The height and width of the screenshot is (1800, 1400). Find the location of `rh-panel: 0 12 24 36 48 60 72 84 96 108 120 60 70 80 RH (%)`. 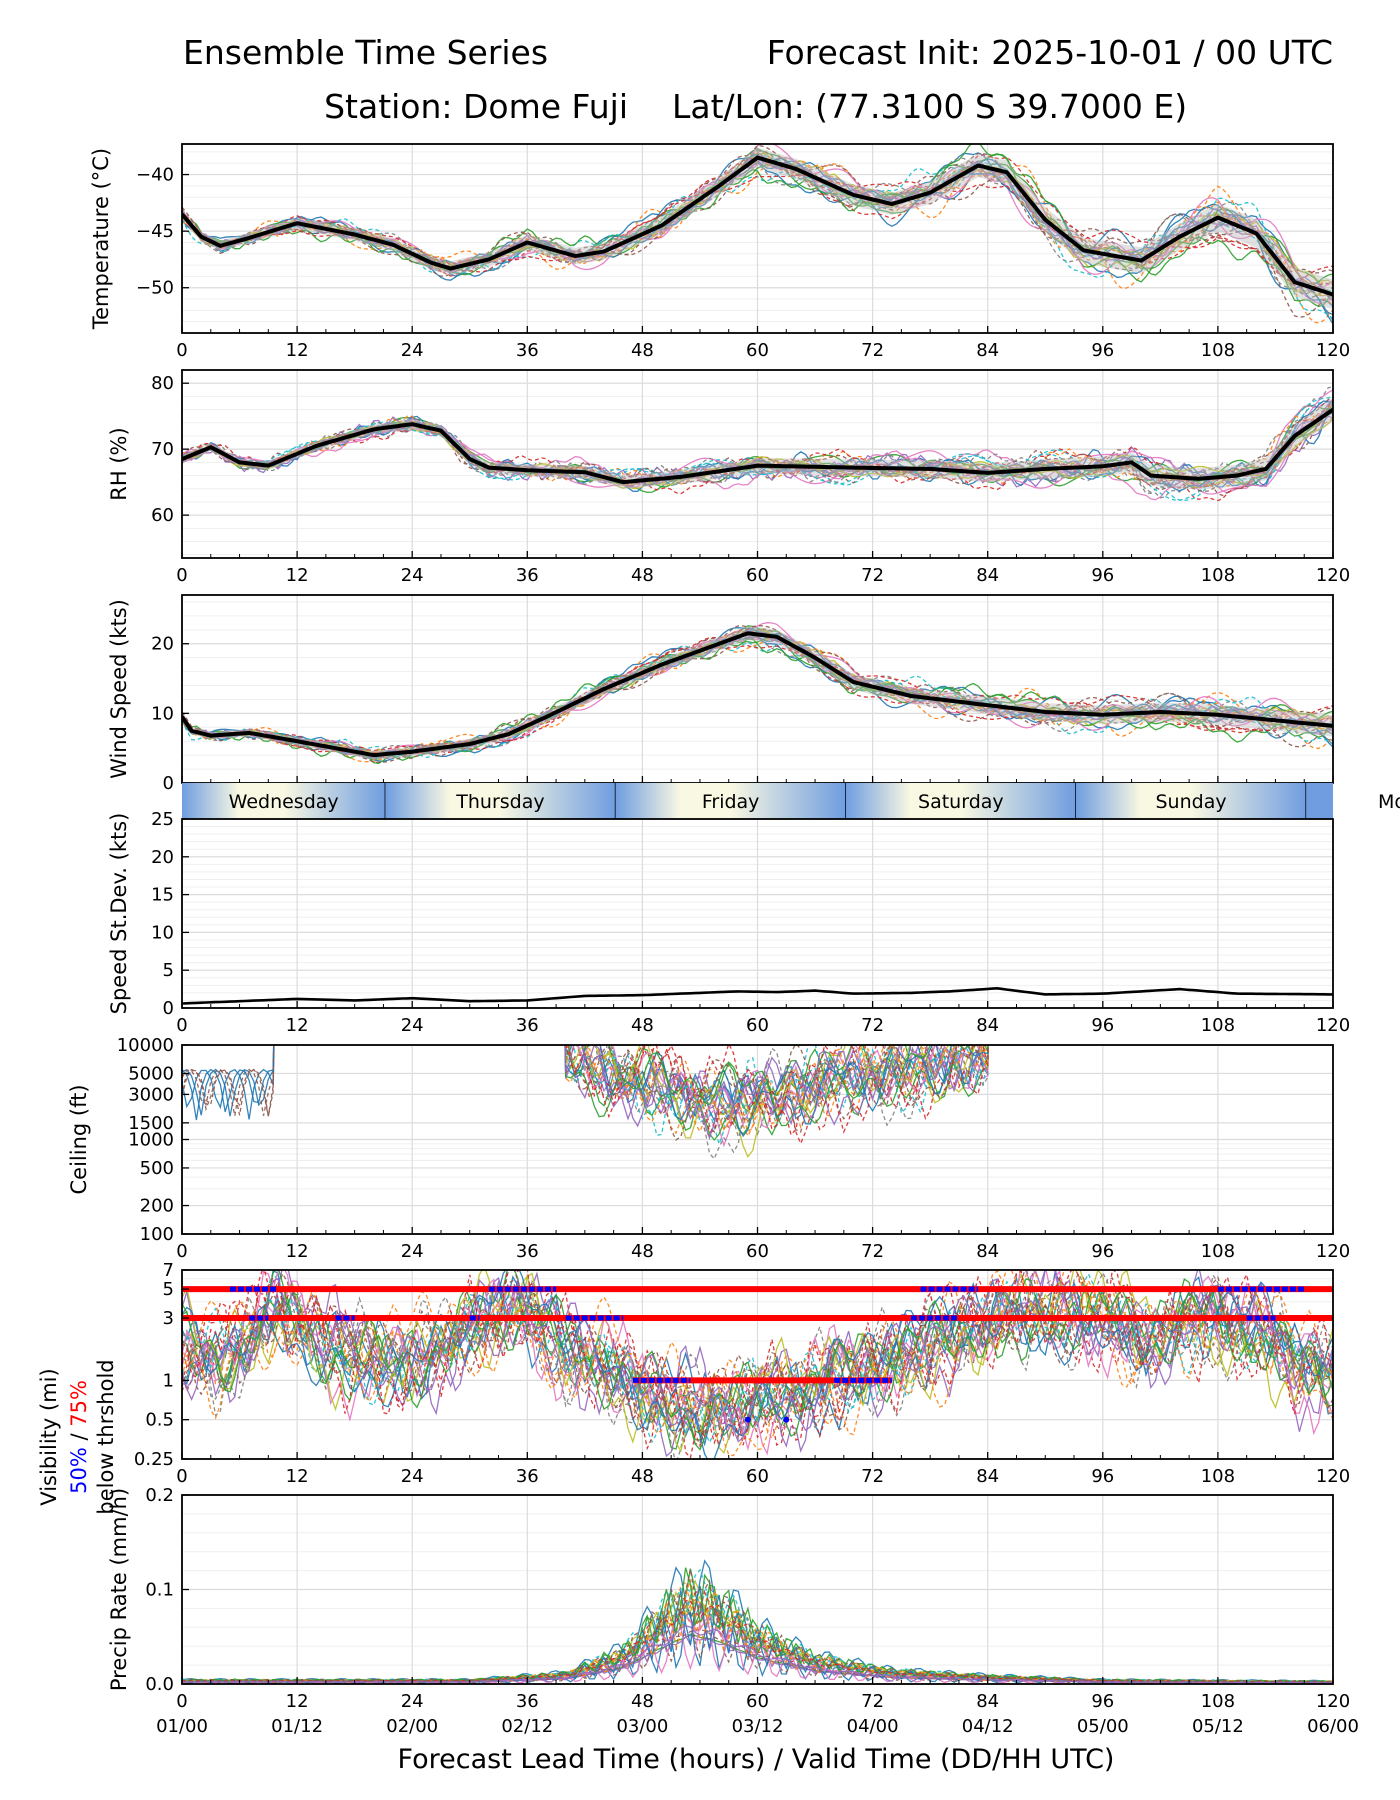

rh-panel: 0 12 24 36 48 60 72 84 96 108 120 60 70 80 RH (%) is located at coordinates (728, 477).